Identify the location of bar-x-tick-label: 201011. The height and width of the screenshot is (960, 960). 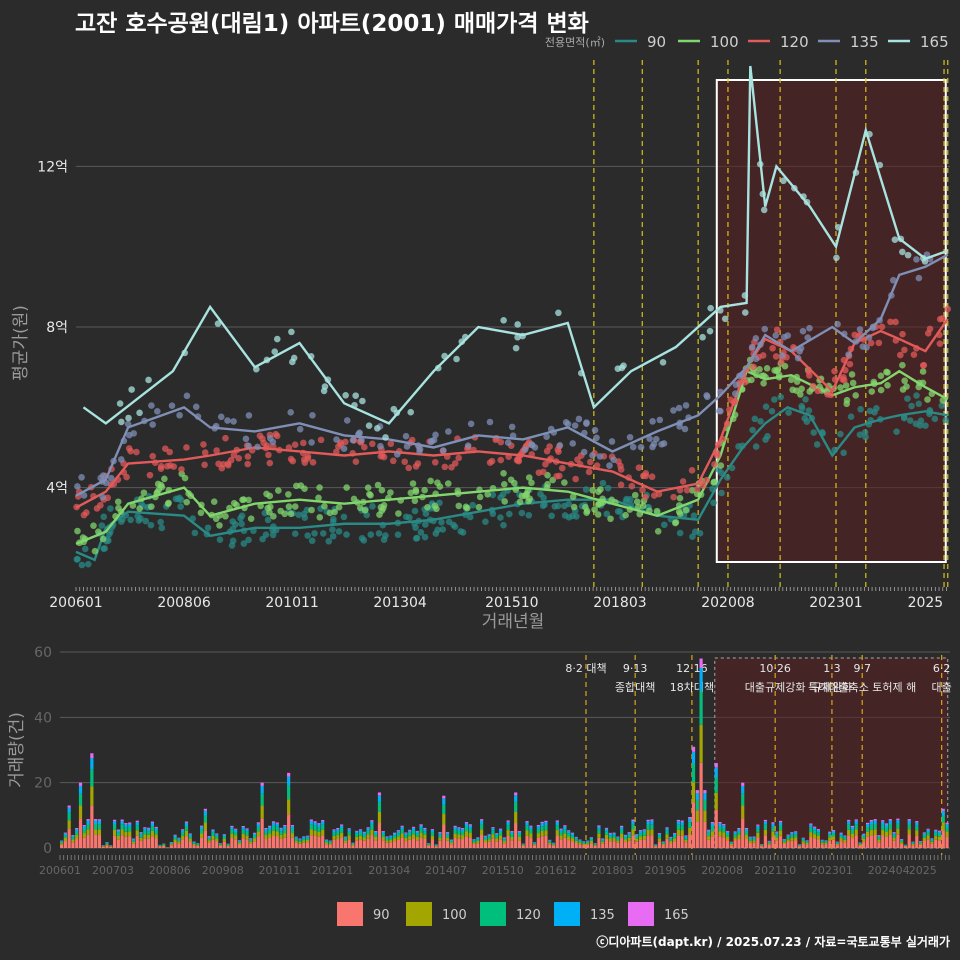
(279, 870).